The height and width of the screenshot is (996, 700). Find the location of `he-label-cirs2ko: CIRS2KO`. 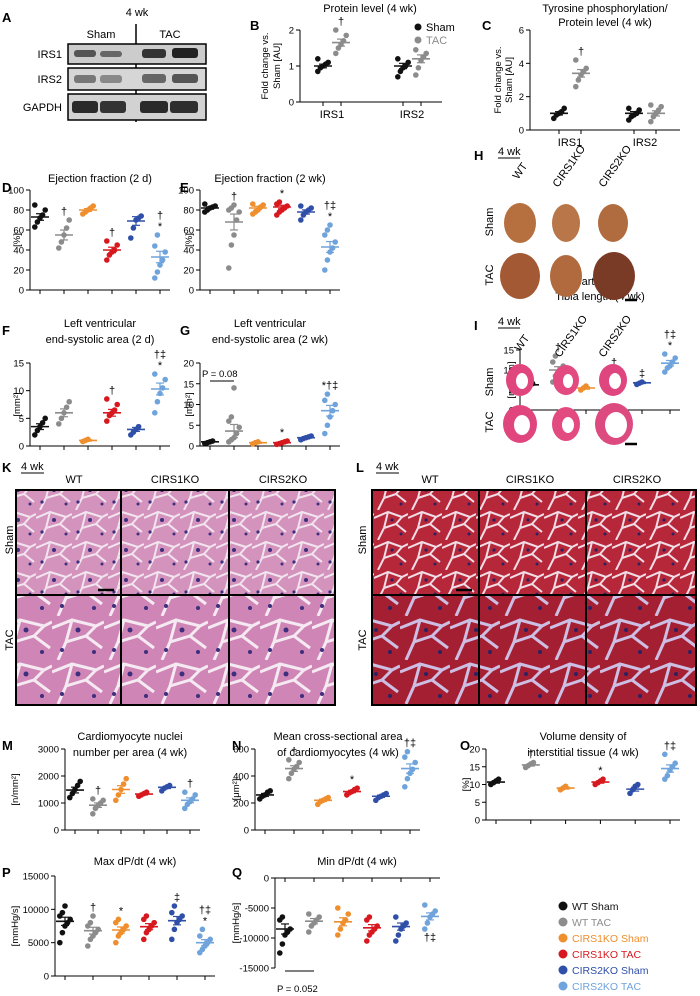

he-label-cirs2ko: CIRS2KO is located at coordinates (283, 480).